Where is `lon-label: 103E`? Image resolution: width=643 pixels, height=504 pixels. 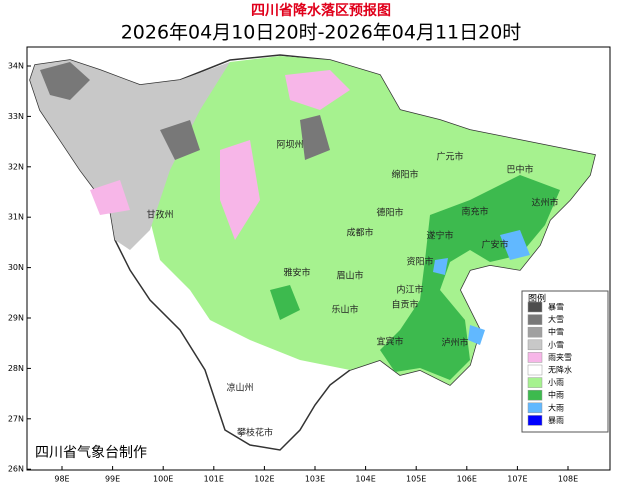 lon-label: 103E is located at coordinates (315, 479).